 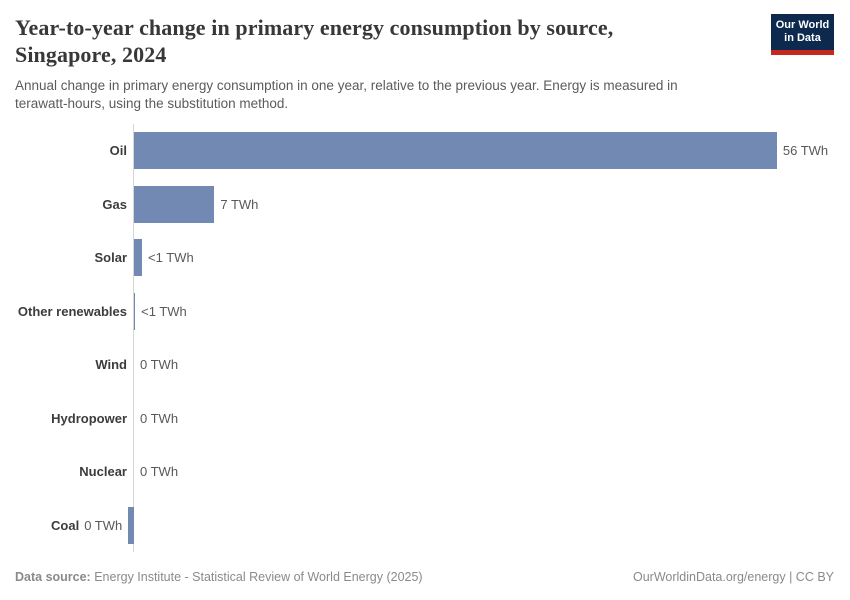 I want to click on owid-logo-line1: Our World, so click(x=802, y=25).